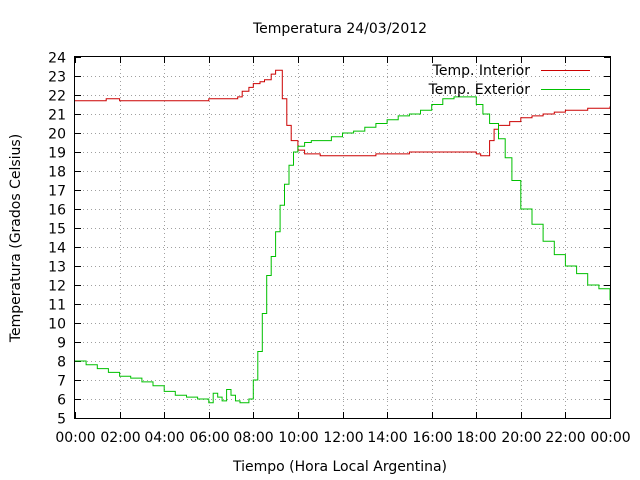  I want to click on x-tick-label: 22:00, so click(565, 438).